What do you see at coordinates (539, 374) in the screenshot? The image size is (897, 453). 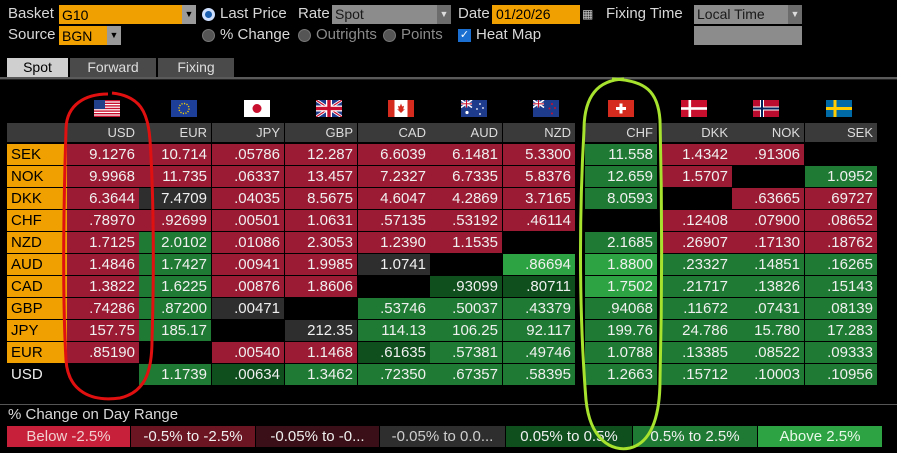 I see `rate-cell: .58395` at bounding box center [539, 374].